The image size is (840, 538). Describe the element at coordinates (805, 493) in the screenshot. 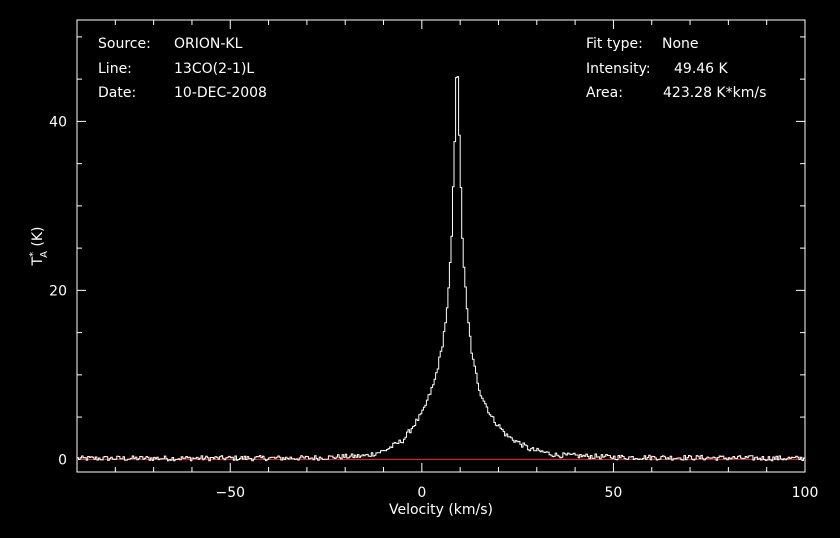

I see `x-tick-label: 100` at that location.